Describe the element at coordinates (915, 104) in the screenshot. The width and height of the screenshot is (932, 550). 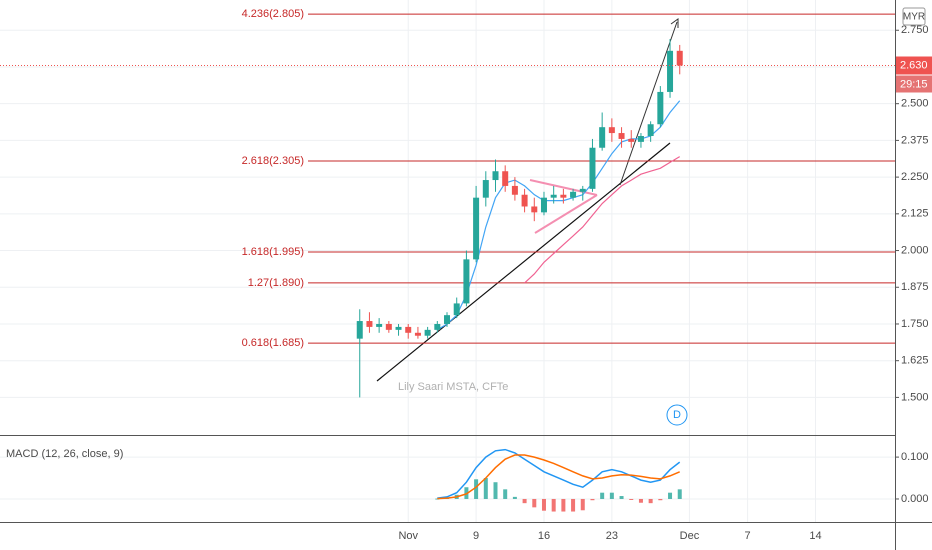
I see `y-tick-label: 2.500` at that location.